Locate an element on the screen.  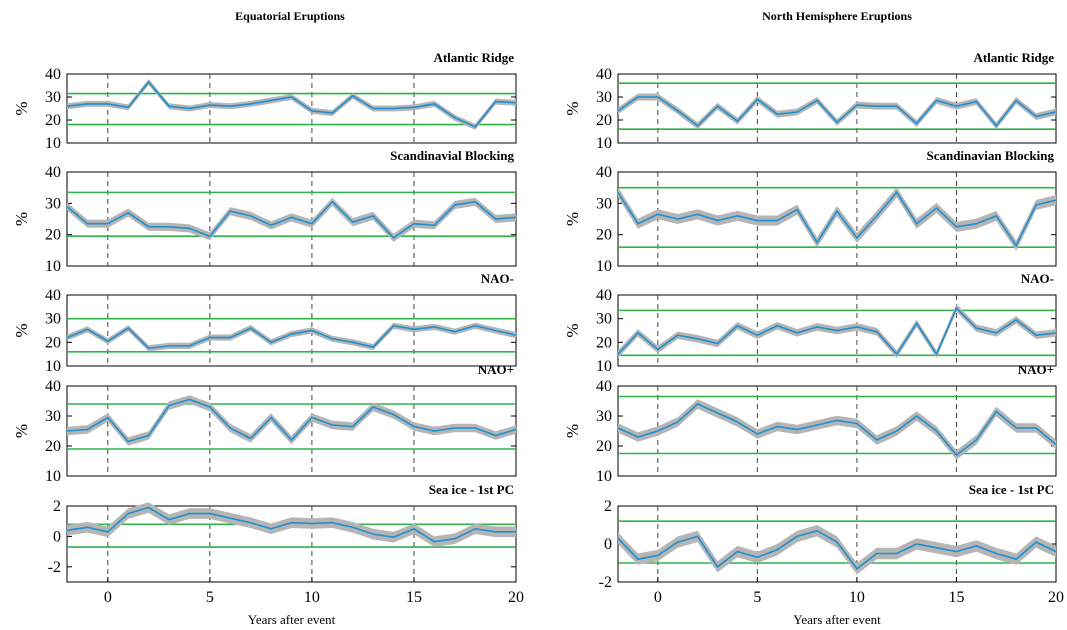
panel-equatorial-4: NAO+ 10 20 30 40% is located at coordinates (264, 423).